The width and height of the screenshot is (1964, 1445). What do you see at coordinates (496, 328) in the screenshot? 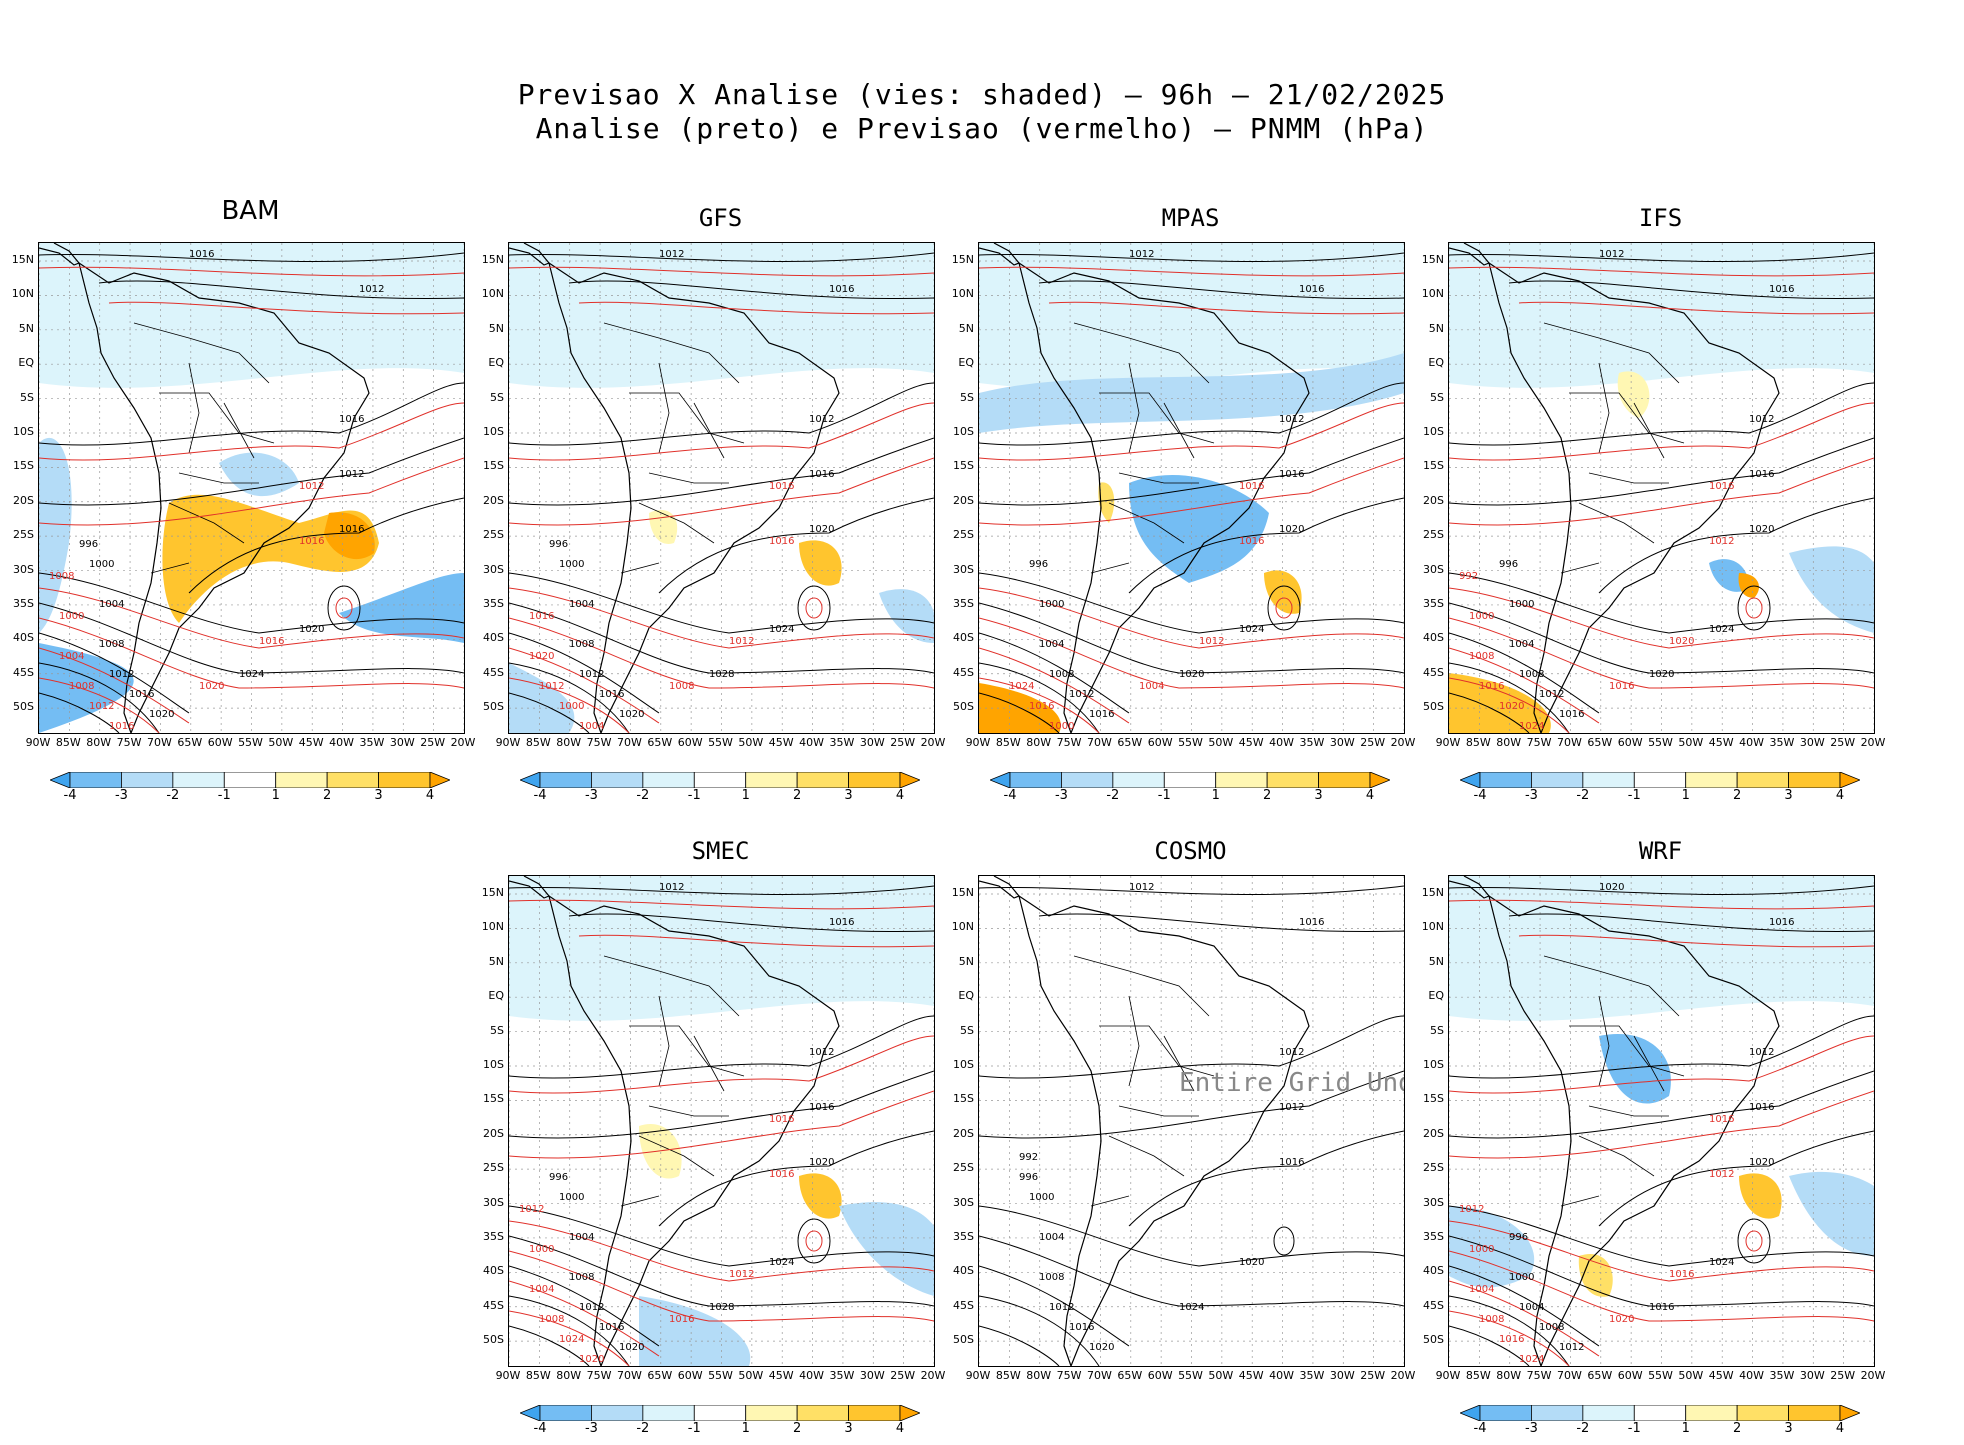
I see `lat-tick-label: 5N` at bounding box center [496, 328].